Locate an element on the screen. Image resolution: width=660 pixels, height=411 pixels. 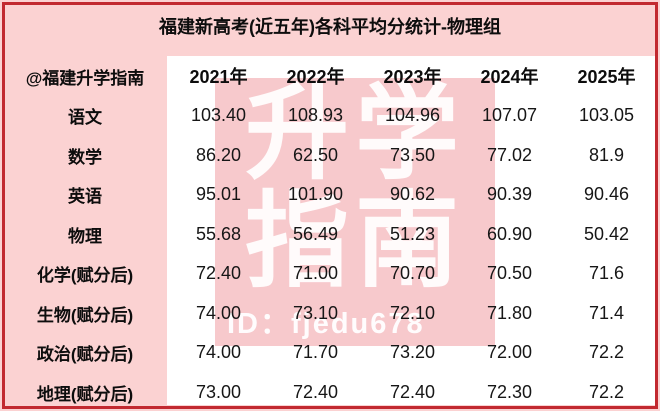
score-cell: 73.20 is located at coordinates (412, 352).